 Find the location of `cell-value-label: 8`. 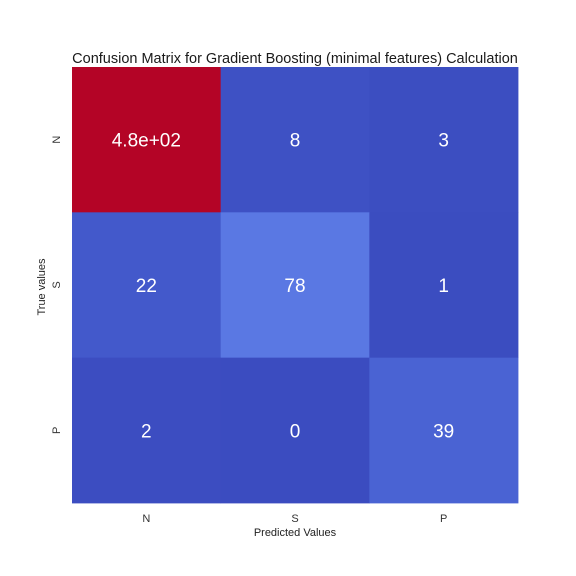

cell-value-label: 8 is located at coordinates (295, 141).